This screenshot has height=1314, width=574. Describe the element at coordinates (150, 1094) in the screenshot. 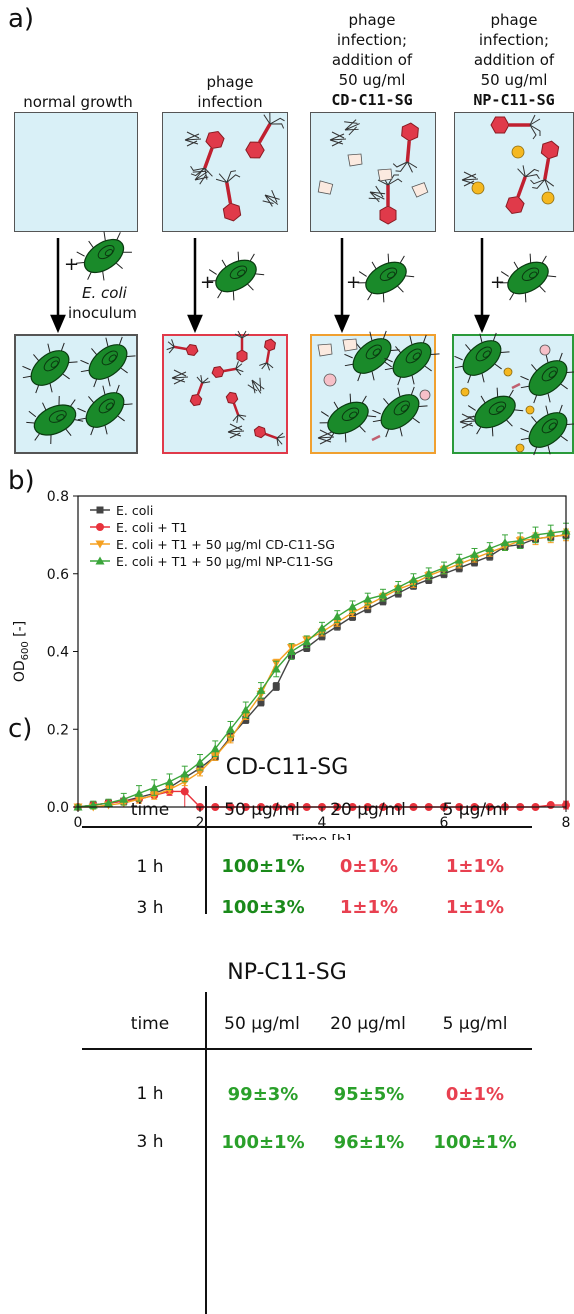

I see `row-time: 1 h` at that location.